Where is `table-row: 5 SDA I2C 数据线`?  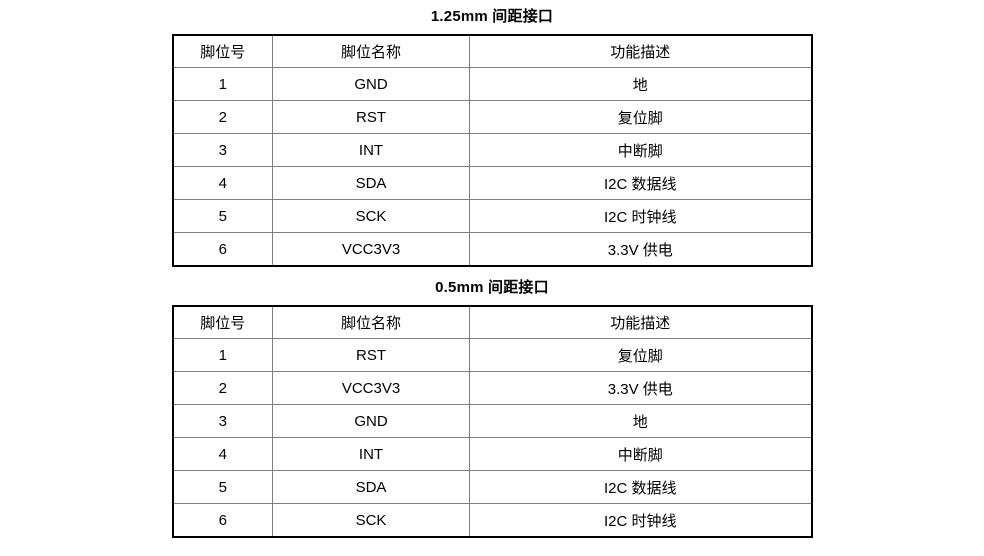
table-row: 5 SDA I2C 数据线 is located at coordinates (492, 487).